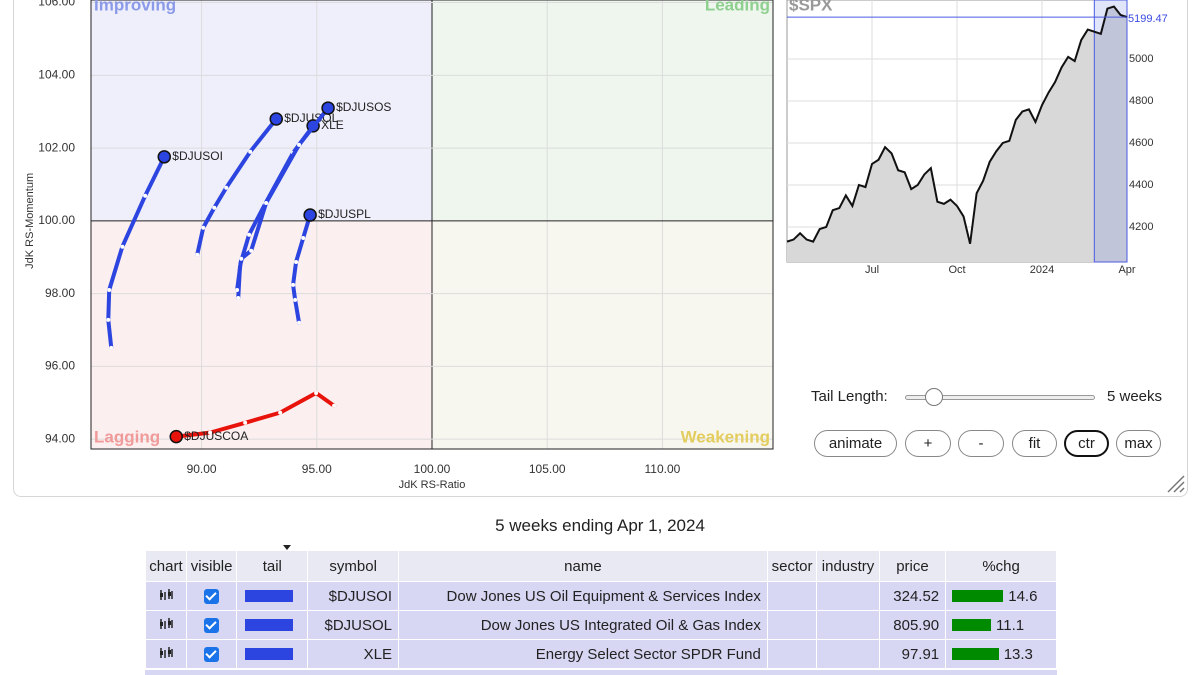  Describe the element at coordinates (928, 443) in the screenshot. I see `control-button: +` at that location.